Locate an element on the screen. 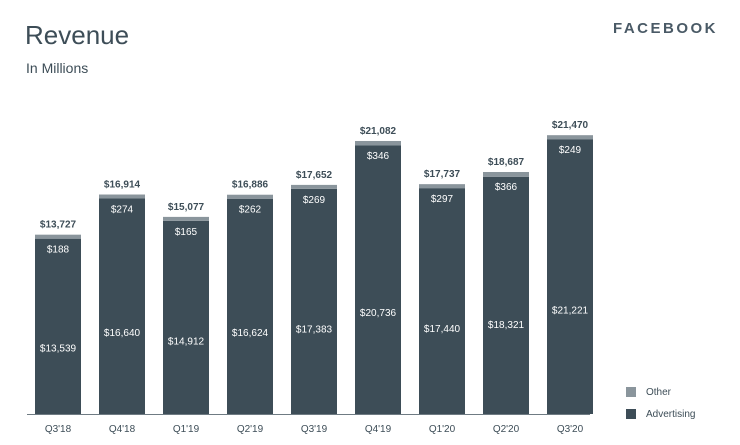  data-label-total: $15,077 is located at coordinates (186, 207).